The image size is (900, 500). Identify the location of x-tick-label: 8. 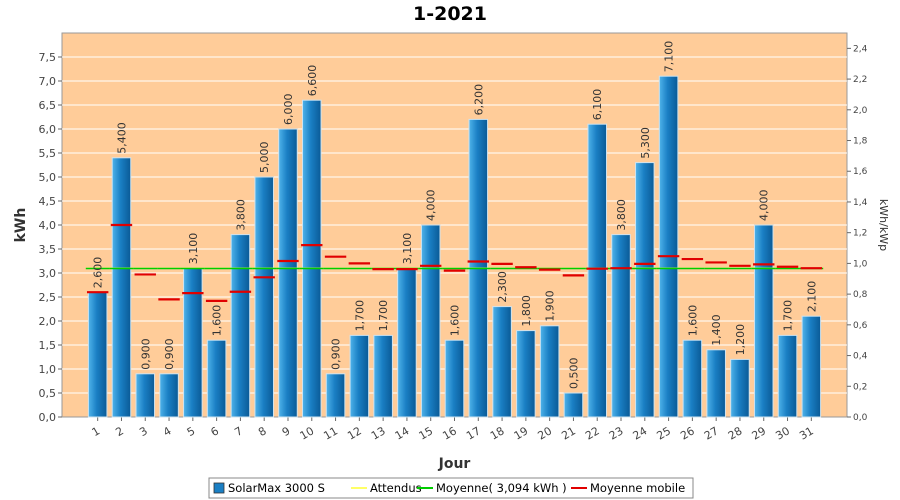
(262, 431).